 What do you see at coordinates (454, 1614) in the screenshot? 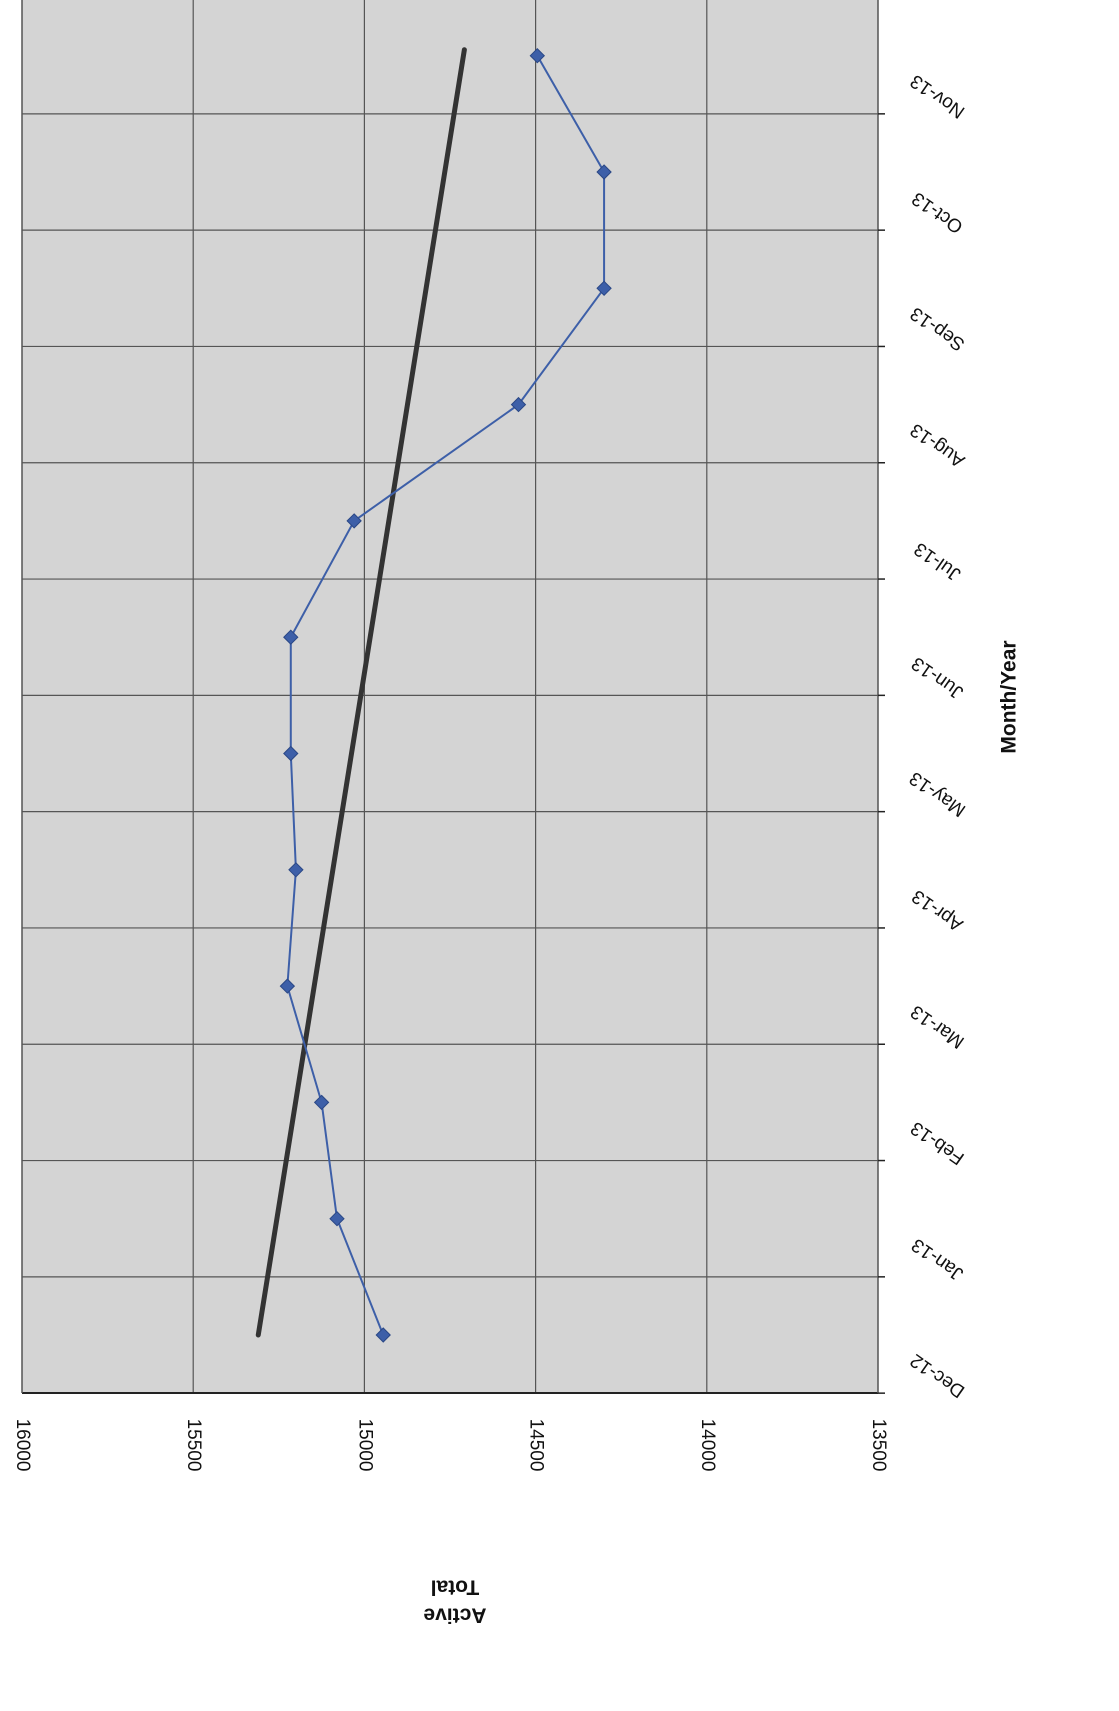
I see `y-axis-title-line-1: Active` at bounding box center [454, 1614].